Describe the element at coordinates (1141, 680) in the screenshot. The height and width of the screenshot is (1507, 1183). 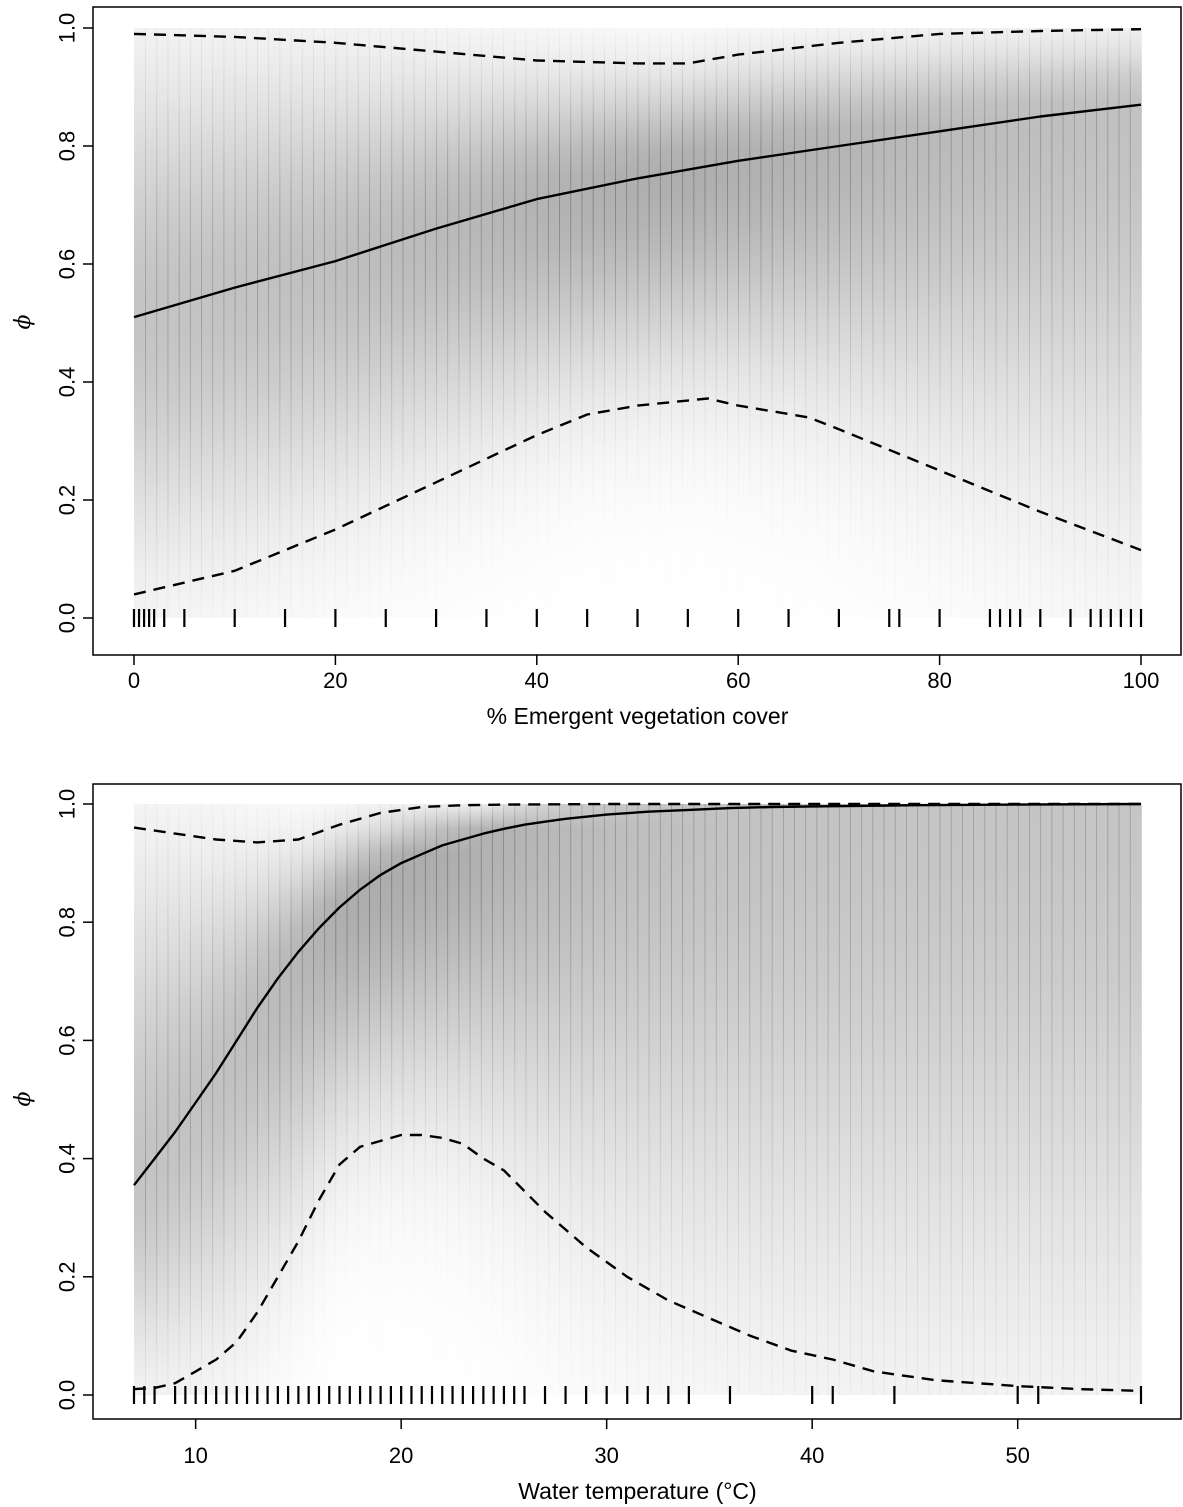
I see `x-tick-label: 100` at that location.